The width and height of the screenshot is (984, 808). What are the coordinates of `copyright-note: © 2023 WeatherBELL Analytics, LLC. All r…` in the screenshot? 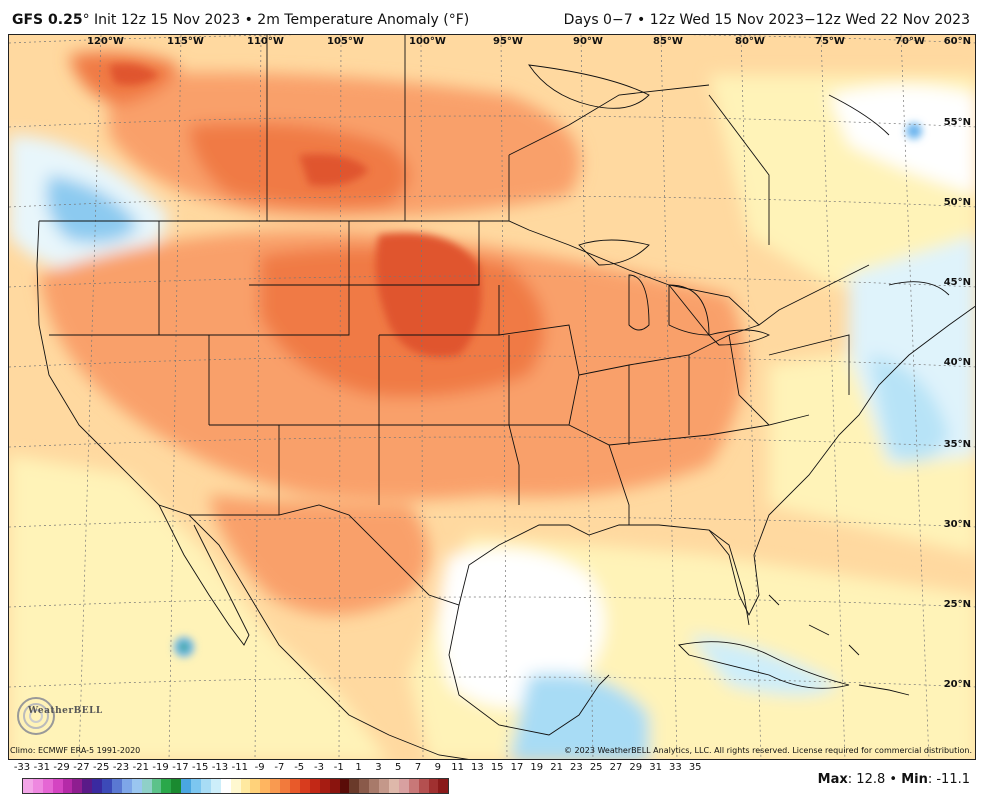 It's located at (768, 750).